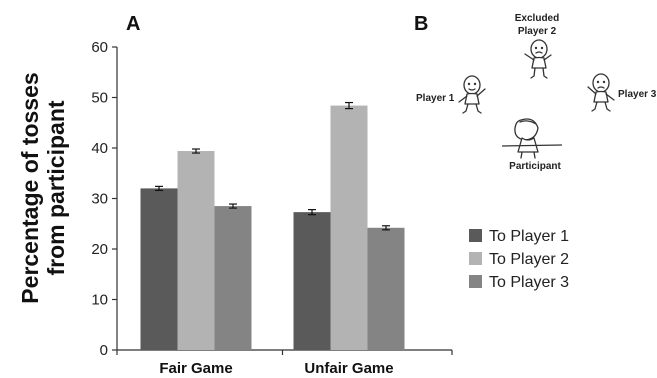  Describe the element at coordinates (195, 368) in the screenshot. I see `category-label: Fair Game` at that location.